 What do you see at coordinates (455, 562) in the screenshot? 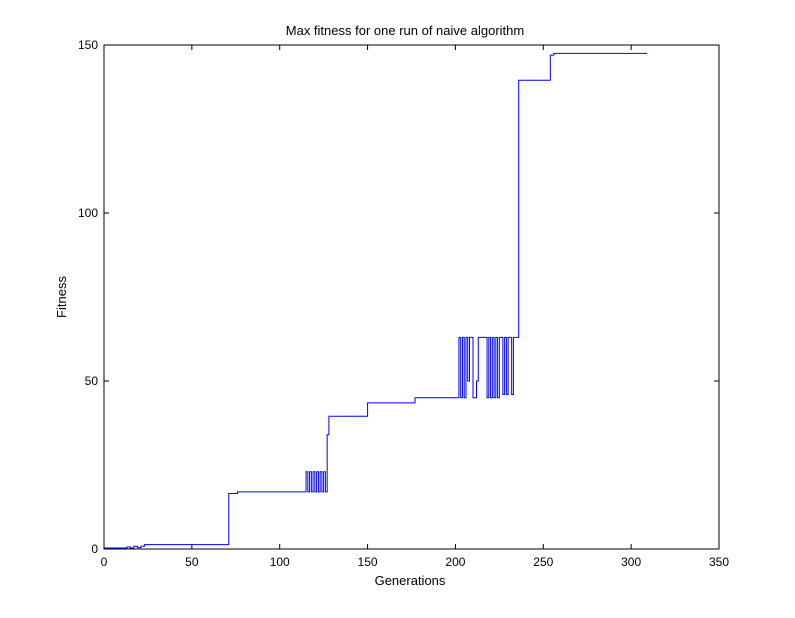
I see `x-tick-label: 200` at bounding box center [455, 562].